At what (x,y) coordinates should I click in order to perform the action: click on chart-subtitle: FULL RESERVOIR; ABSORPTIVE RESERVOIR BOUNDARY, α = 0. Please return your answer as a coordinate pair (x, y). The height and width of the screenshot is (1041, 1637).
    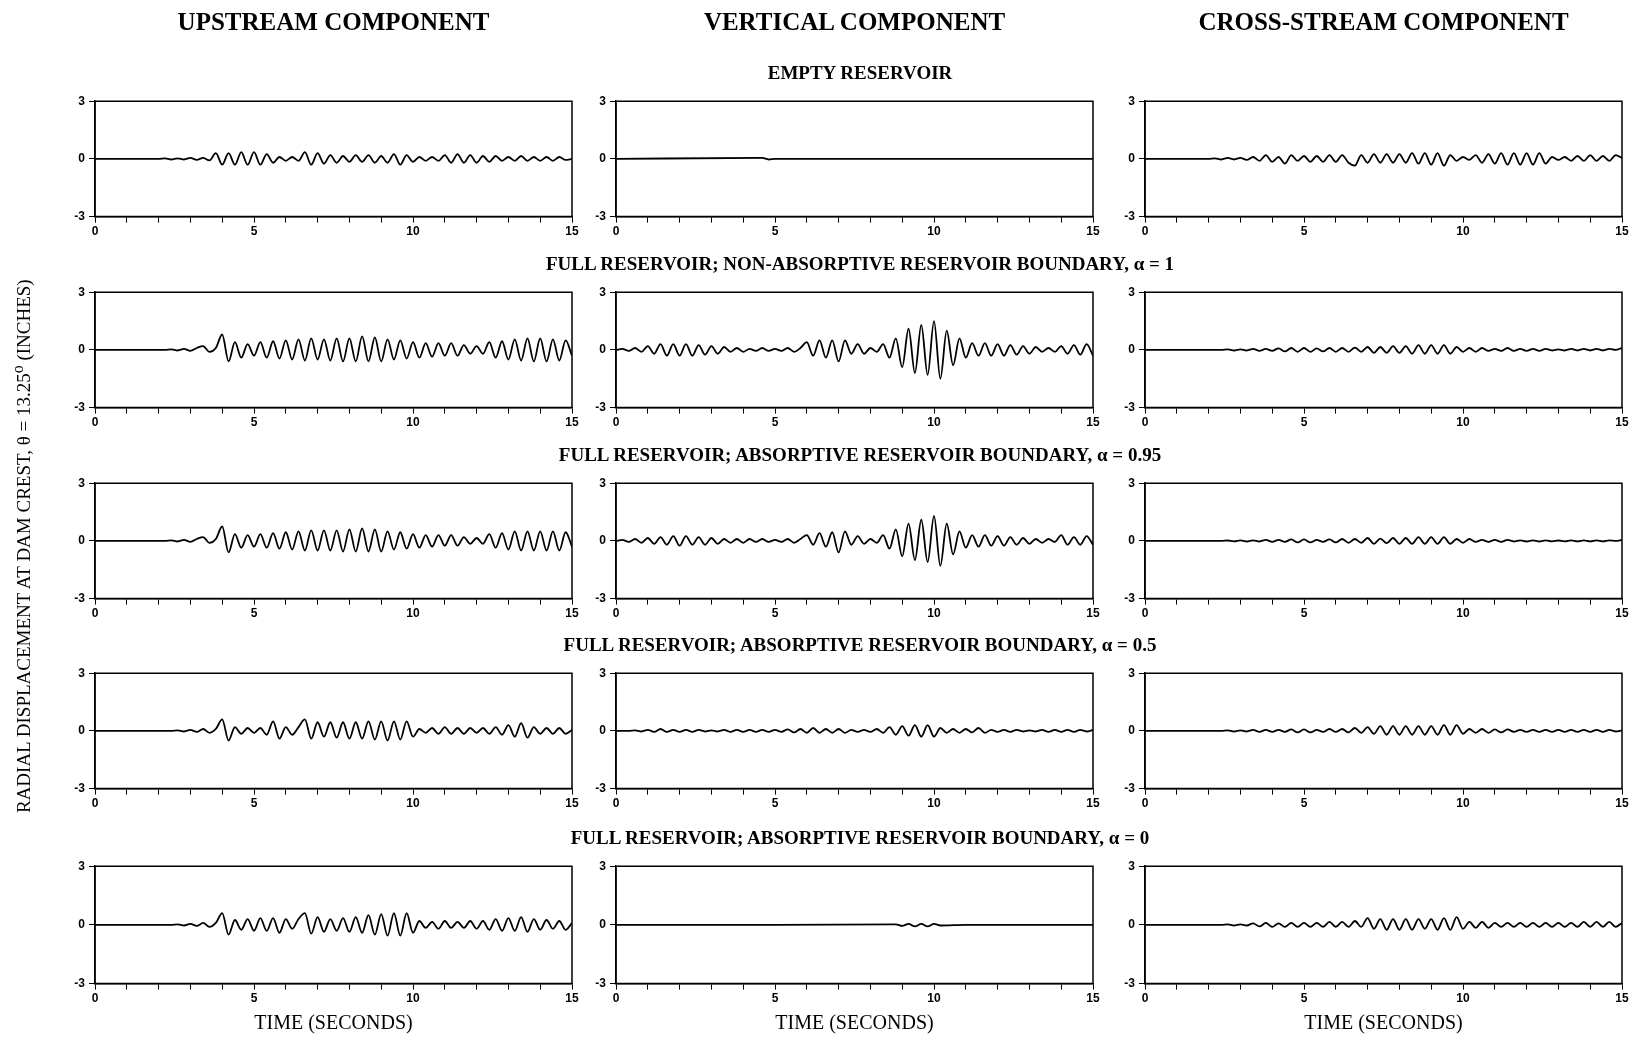
    Looking at the image, I should click on (860, 838).